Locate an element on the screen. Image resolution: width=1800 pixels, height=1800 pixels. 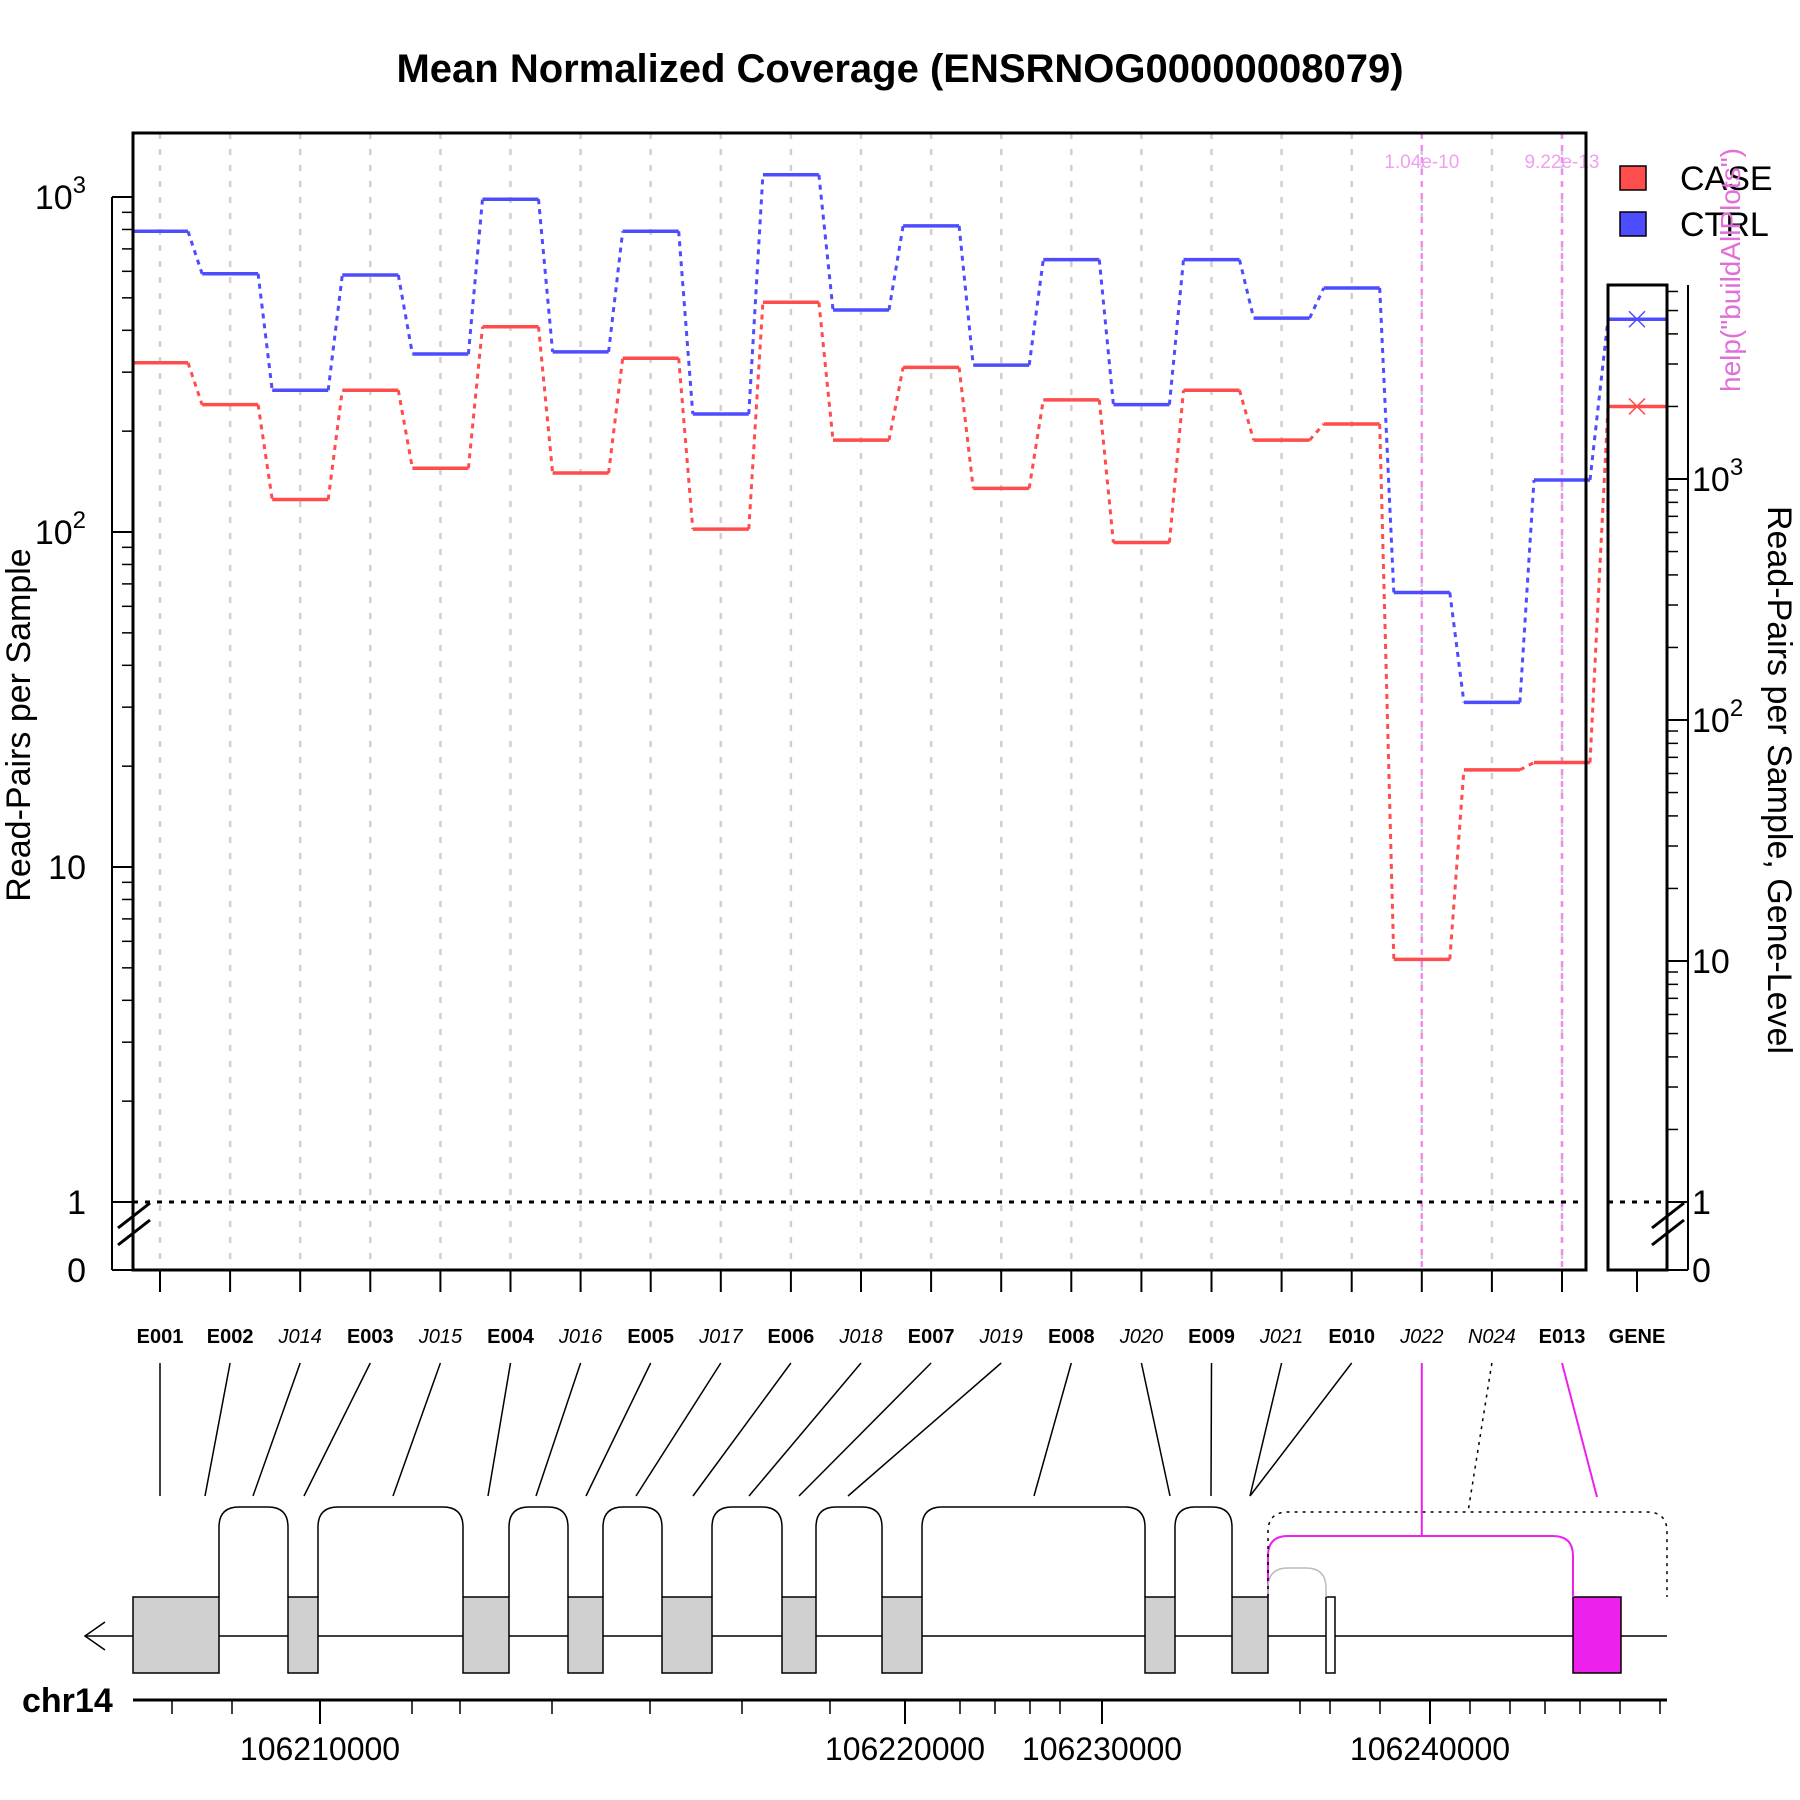
case-connector-e003 is located at coordinates (335, 445).